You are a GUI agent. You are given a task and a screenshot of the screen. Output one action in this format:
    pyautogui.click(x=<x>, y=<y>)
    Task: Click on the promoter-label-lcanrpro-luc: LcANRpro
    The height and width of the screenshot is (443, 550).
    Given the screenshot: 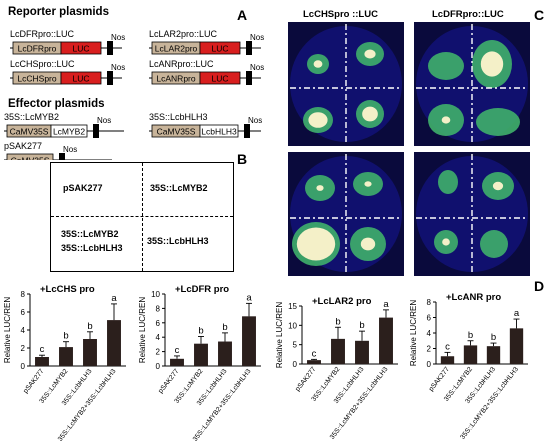 What is the action you would take?
    pyautogui.click(x=175, y=79)
    